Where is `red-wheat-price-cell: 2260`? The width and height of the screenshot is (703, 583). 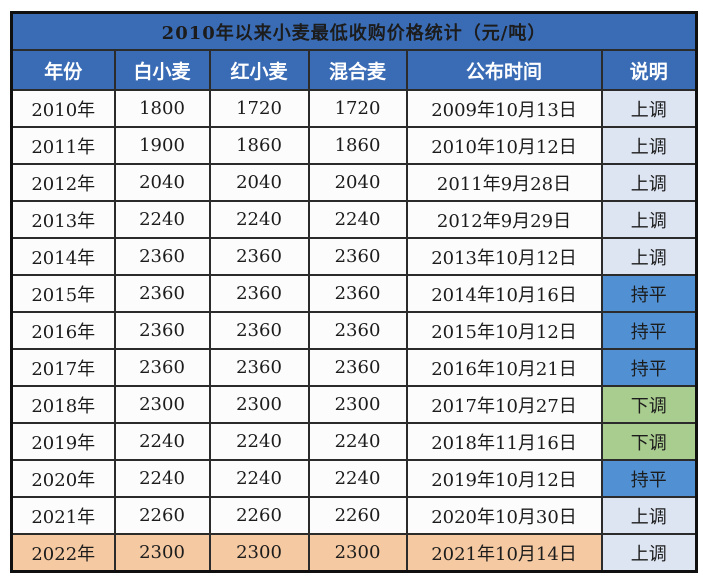
red-wheat-price-cell: 2260 is located at coordinates (259, 515).